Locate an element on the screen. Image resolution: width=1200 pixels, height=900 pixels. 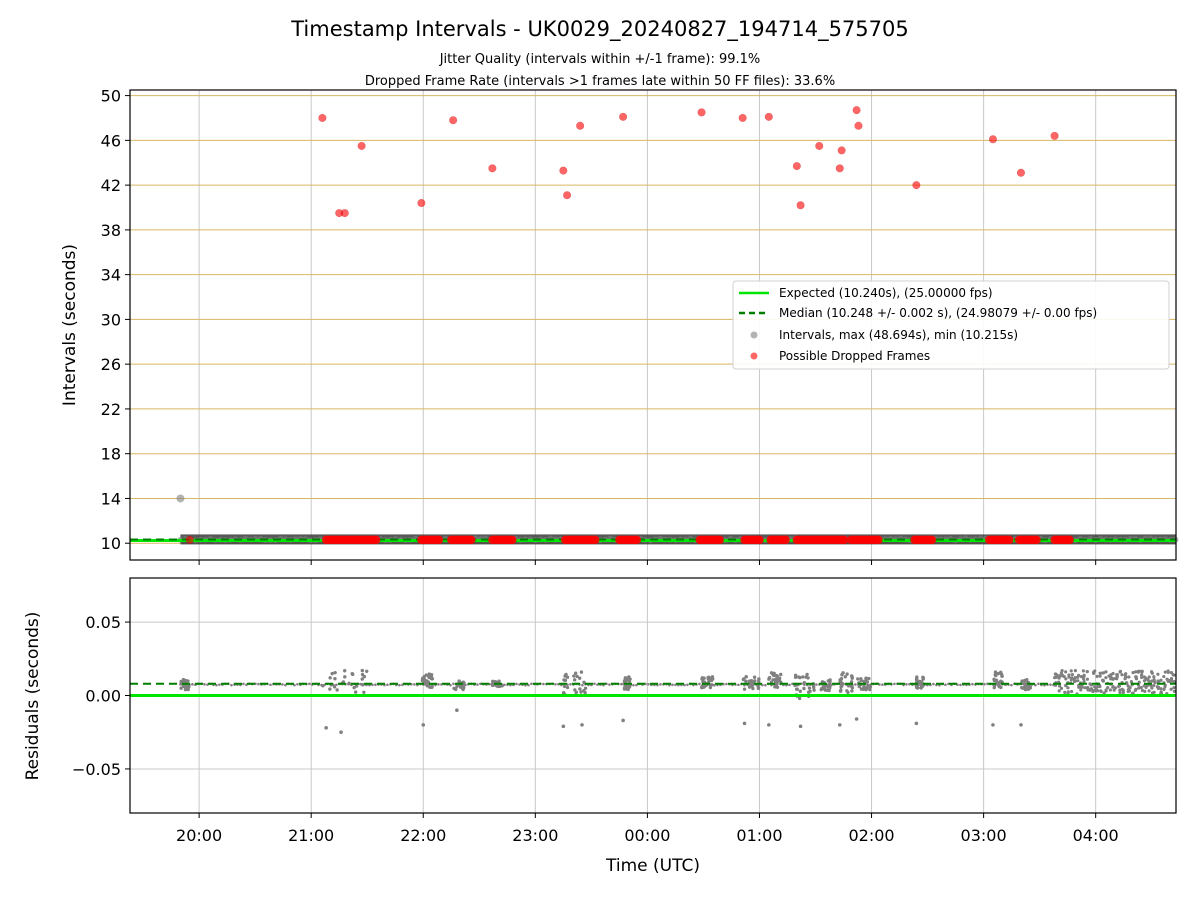
x-tick-label: 23:00 is located at coordinates (535, 835).